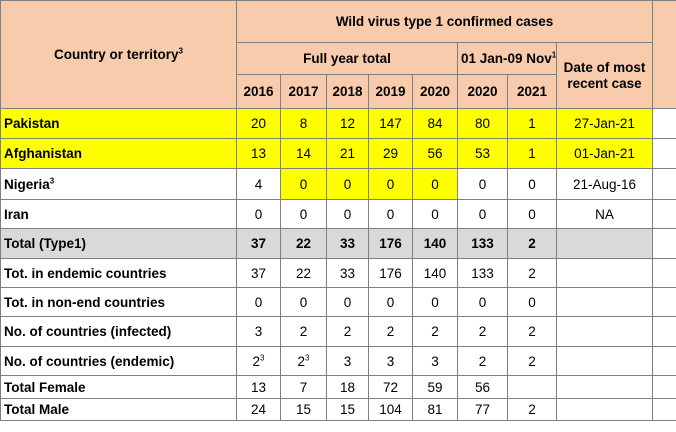 The height and width of the screenshot is (432, 676). Describe the element at coordinates (338, 243) in the screenshot. I see `total-row: Total (Type1) 37 22 33 176 140 133 2` at that location.